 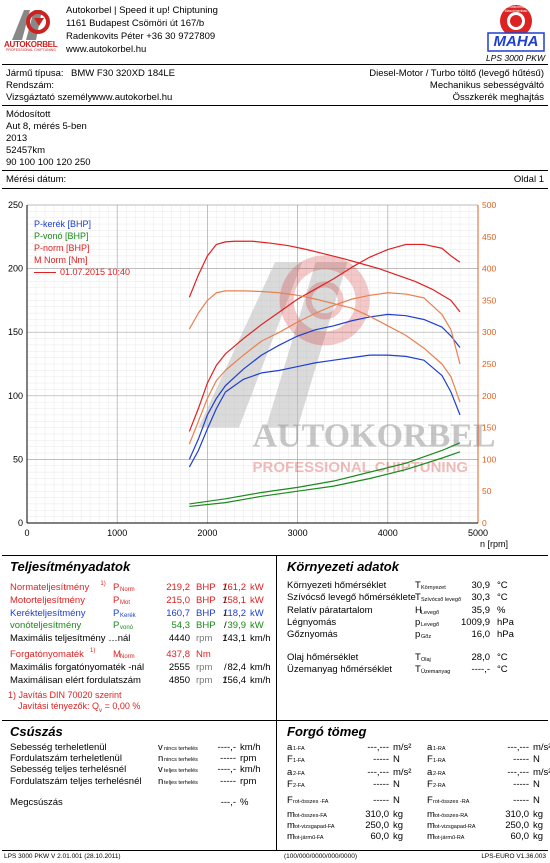 What do you see at coordinates (63, 224) in the screenshot?
I see `legend-p-kerek: P-kerék [BHP]` at bounding box center [63, 224].